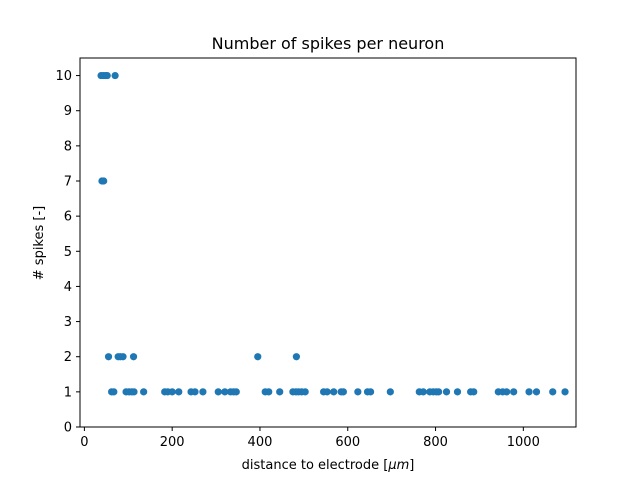 This screenshot has height=480, width=640. I want to click on y-tick-label: 3, so click(68, 322).